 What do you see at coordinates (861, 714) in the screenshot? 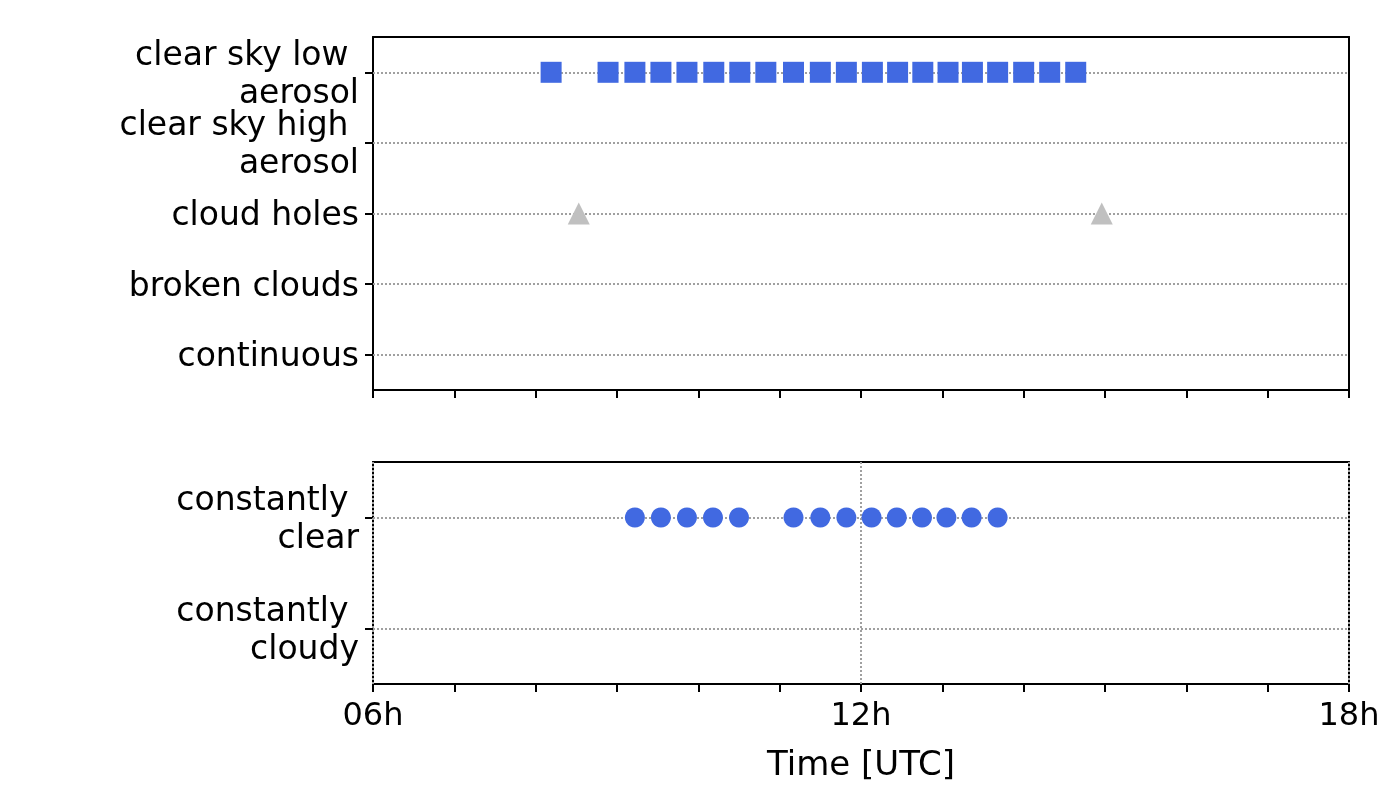
I see `x-tick-label: 12h` at bounding box center [861, 714].